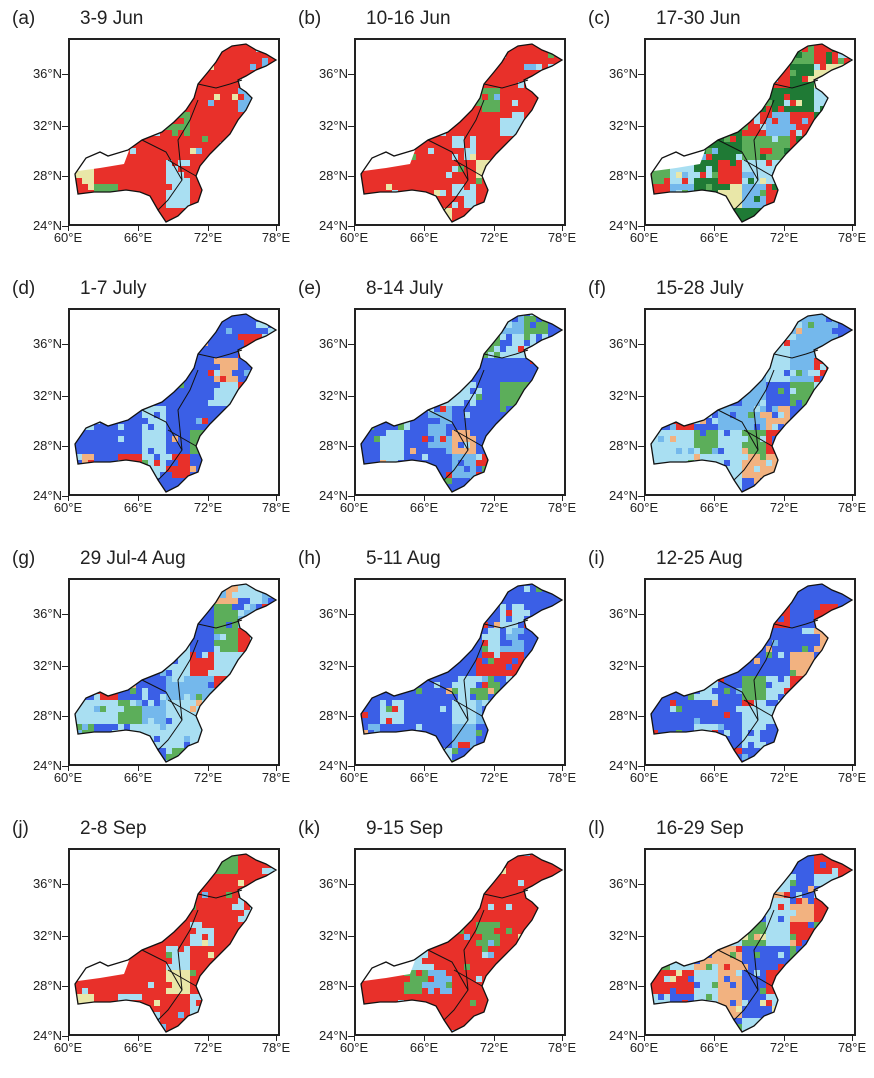 This screenshot has height=1078, width=874. Describe the element at coordinates (430, 21) in the screenshot. I see `panel-title: (b)10-16 Jun` at that location.